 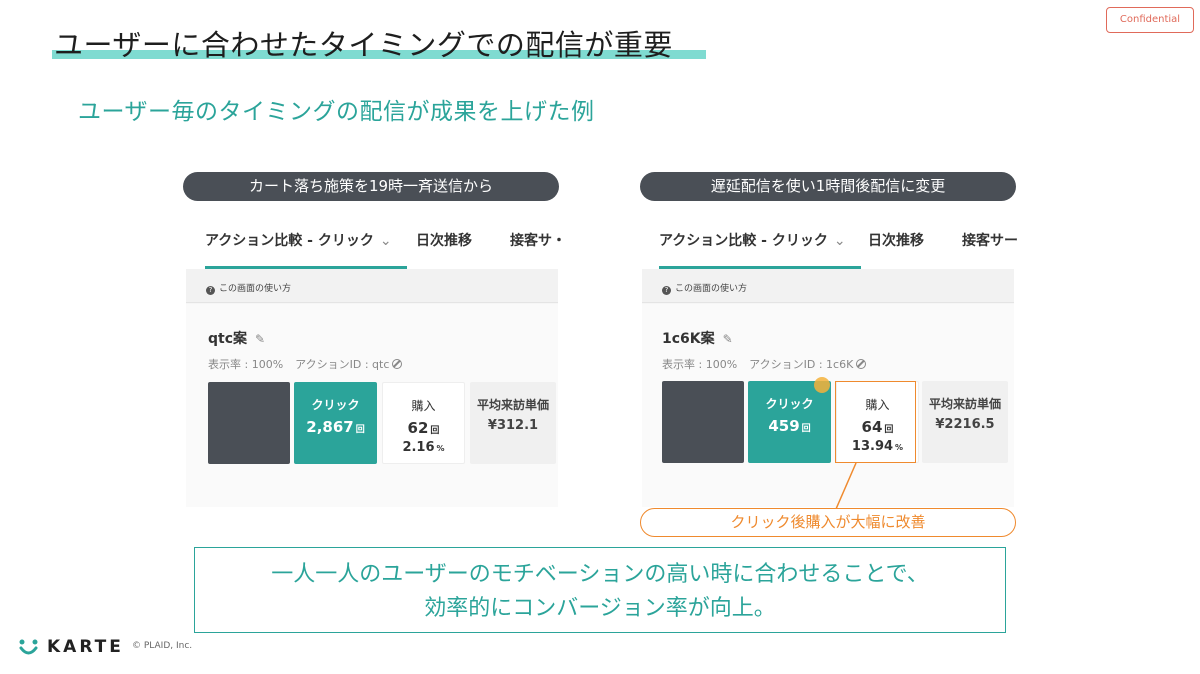 What do you see at coordinates (789, 422) in the screenshot?
I see `click-metric: クリック 459 回` at bounding box center [789, 422].